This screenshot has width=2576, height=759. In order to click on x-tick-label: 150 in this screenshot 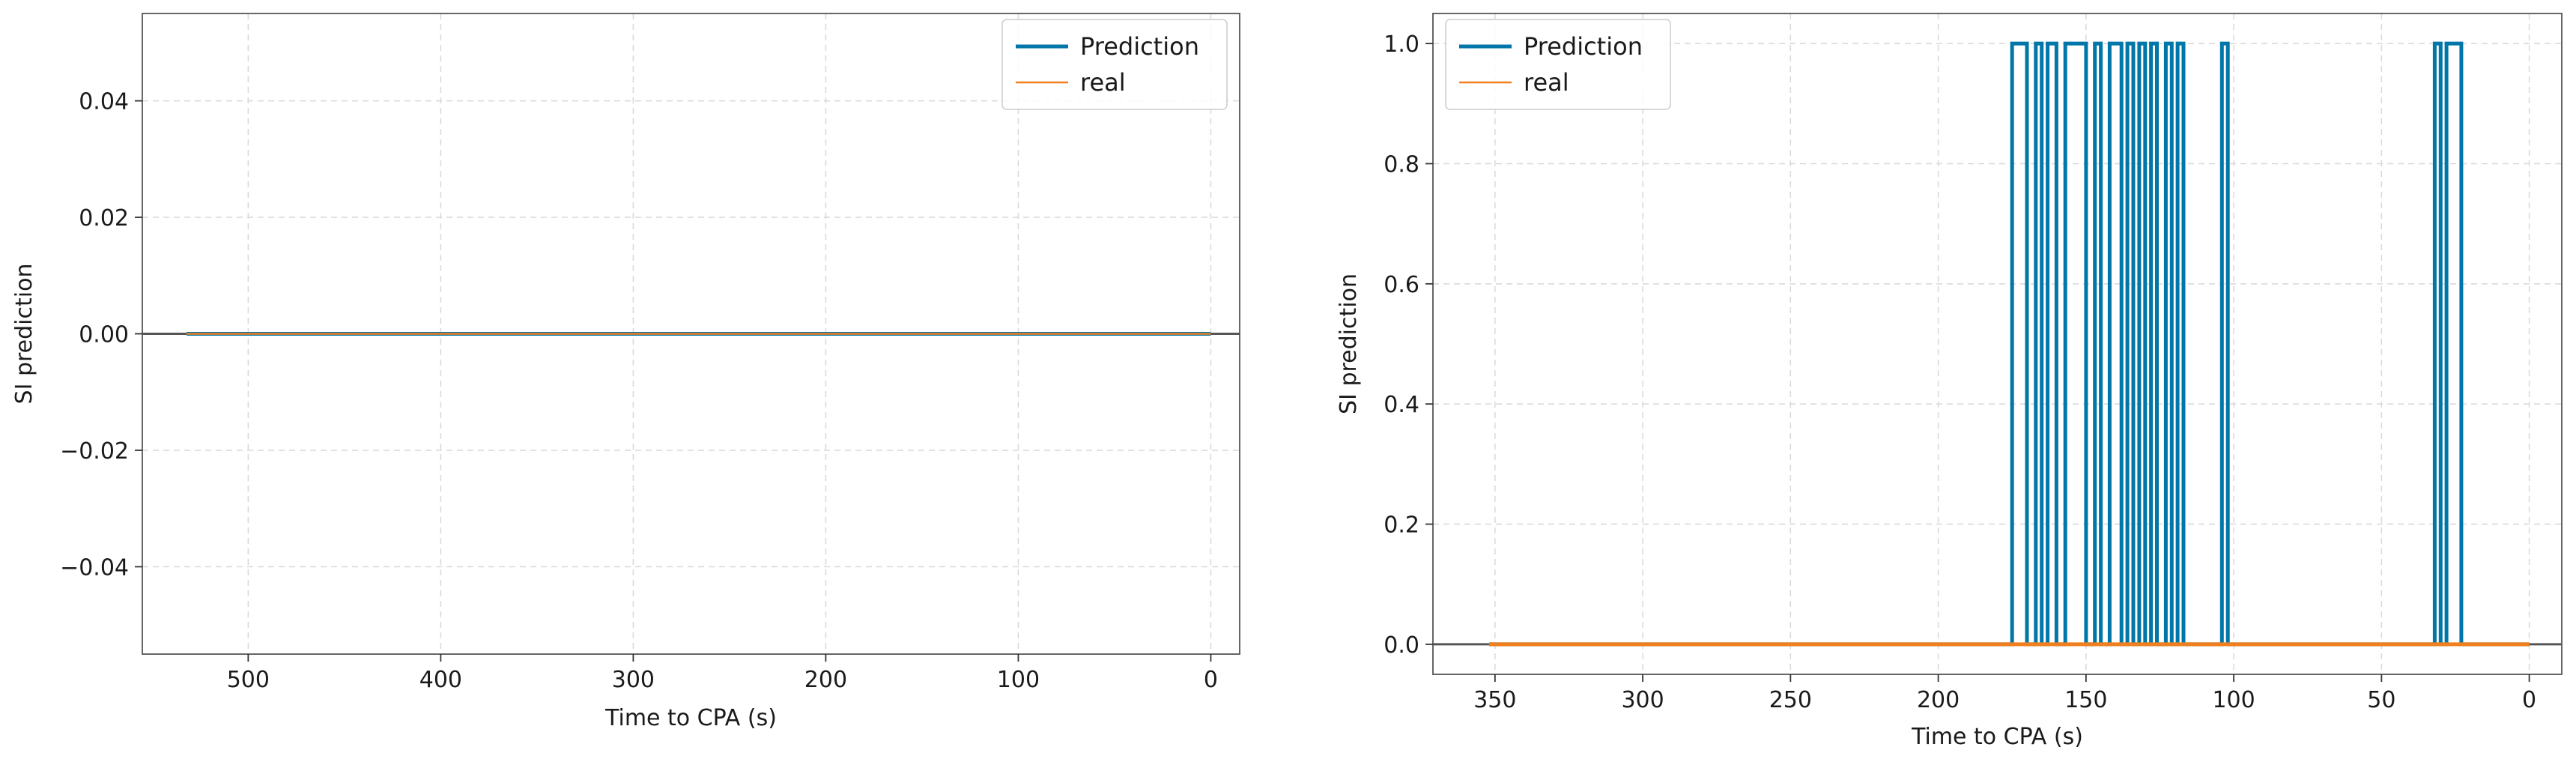, I will do `click(2085, 700)`.